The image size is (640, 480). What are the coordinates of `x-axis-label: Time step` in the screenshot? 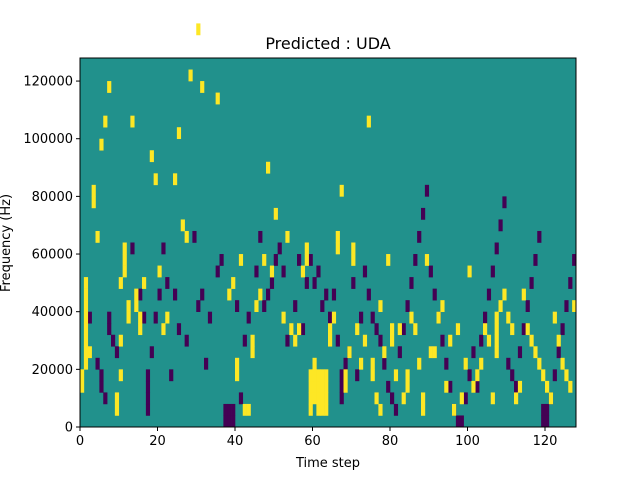 It's located at (327, 463).